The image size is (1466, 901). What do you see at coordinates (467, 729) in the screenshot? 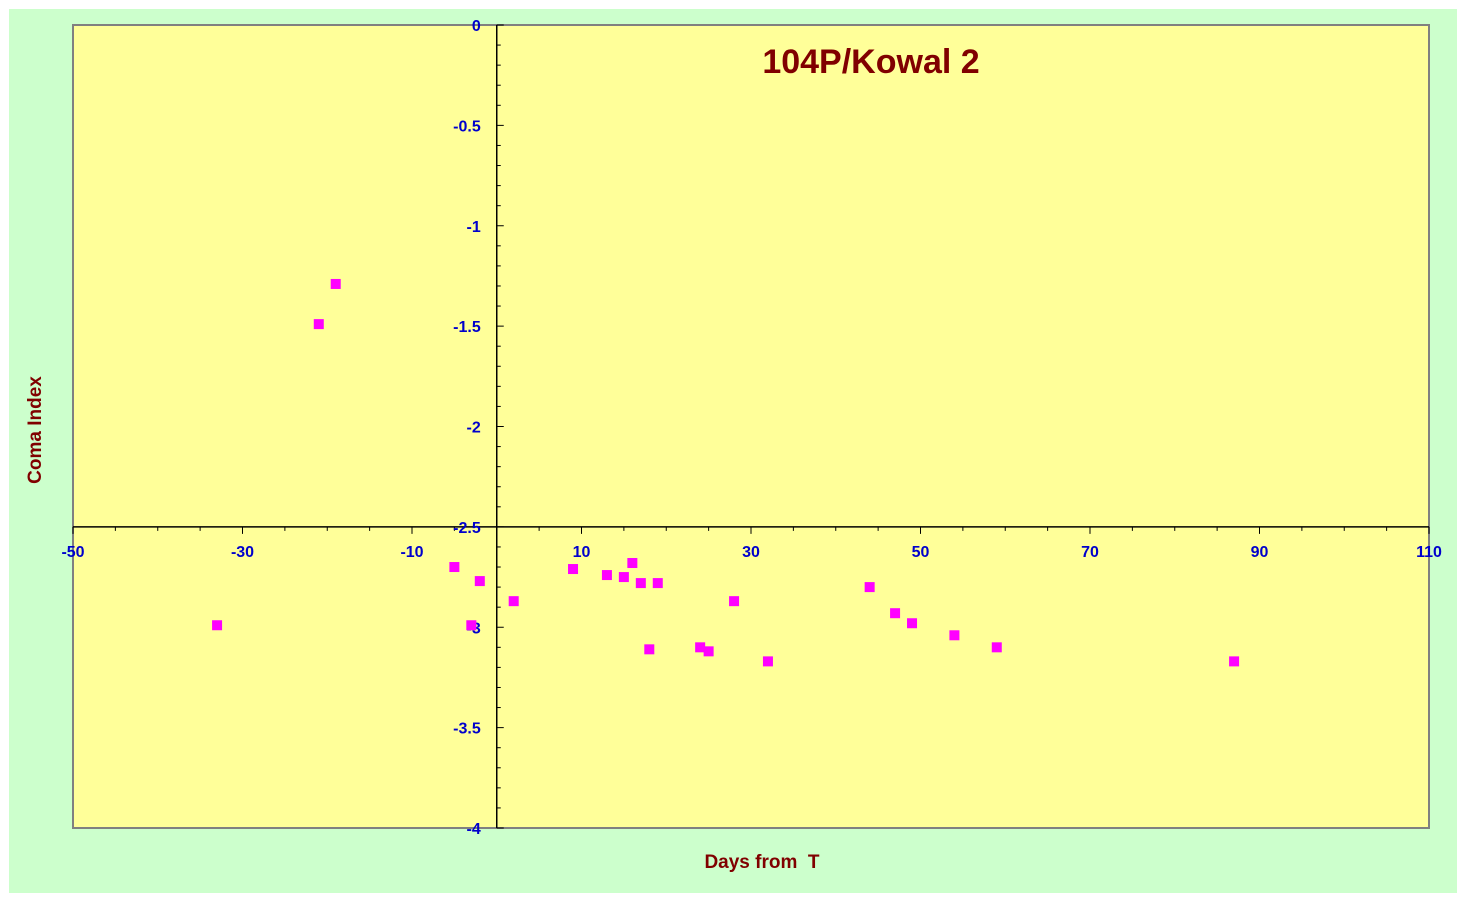
I see `y-tick-label: -3.5` at bounding box center [467, 729].